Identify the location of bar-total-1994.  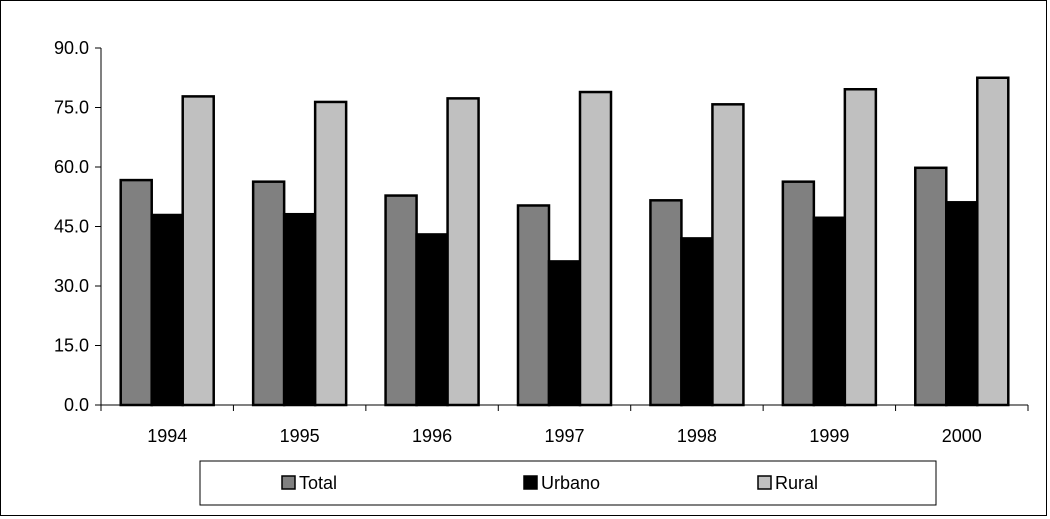
(136, 292).